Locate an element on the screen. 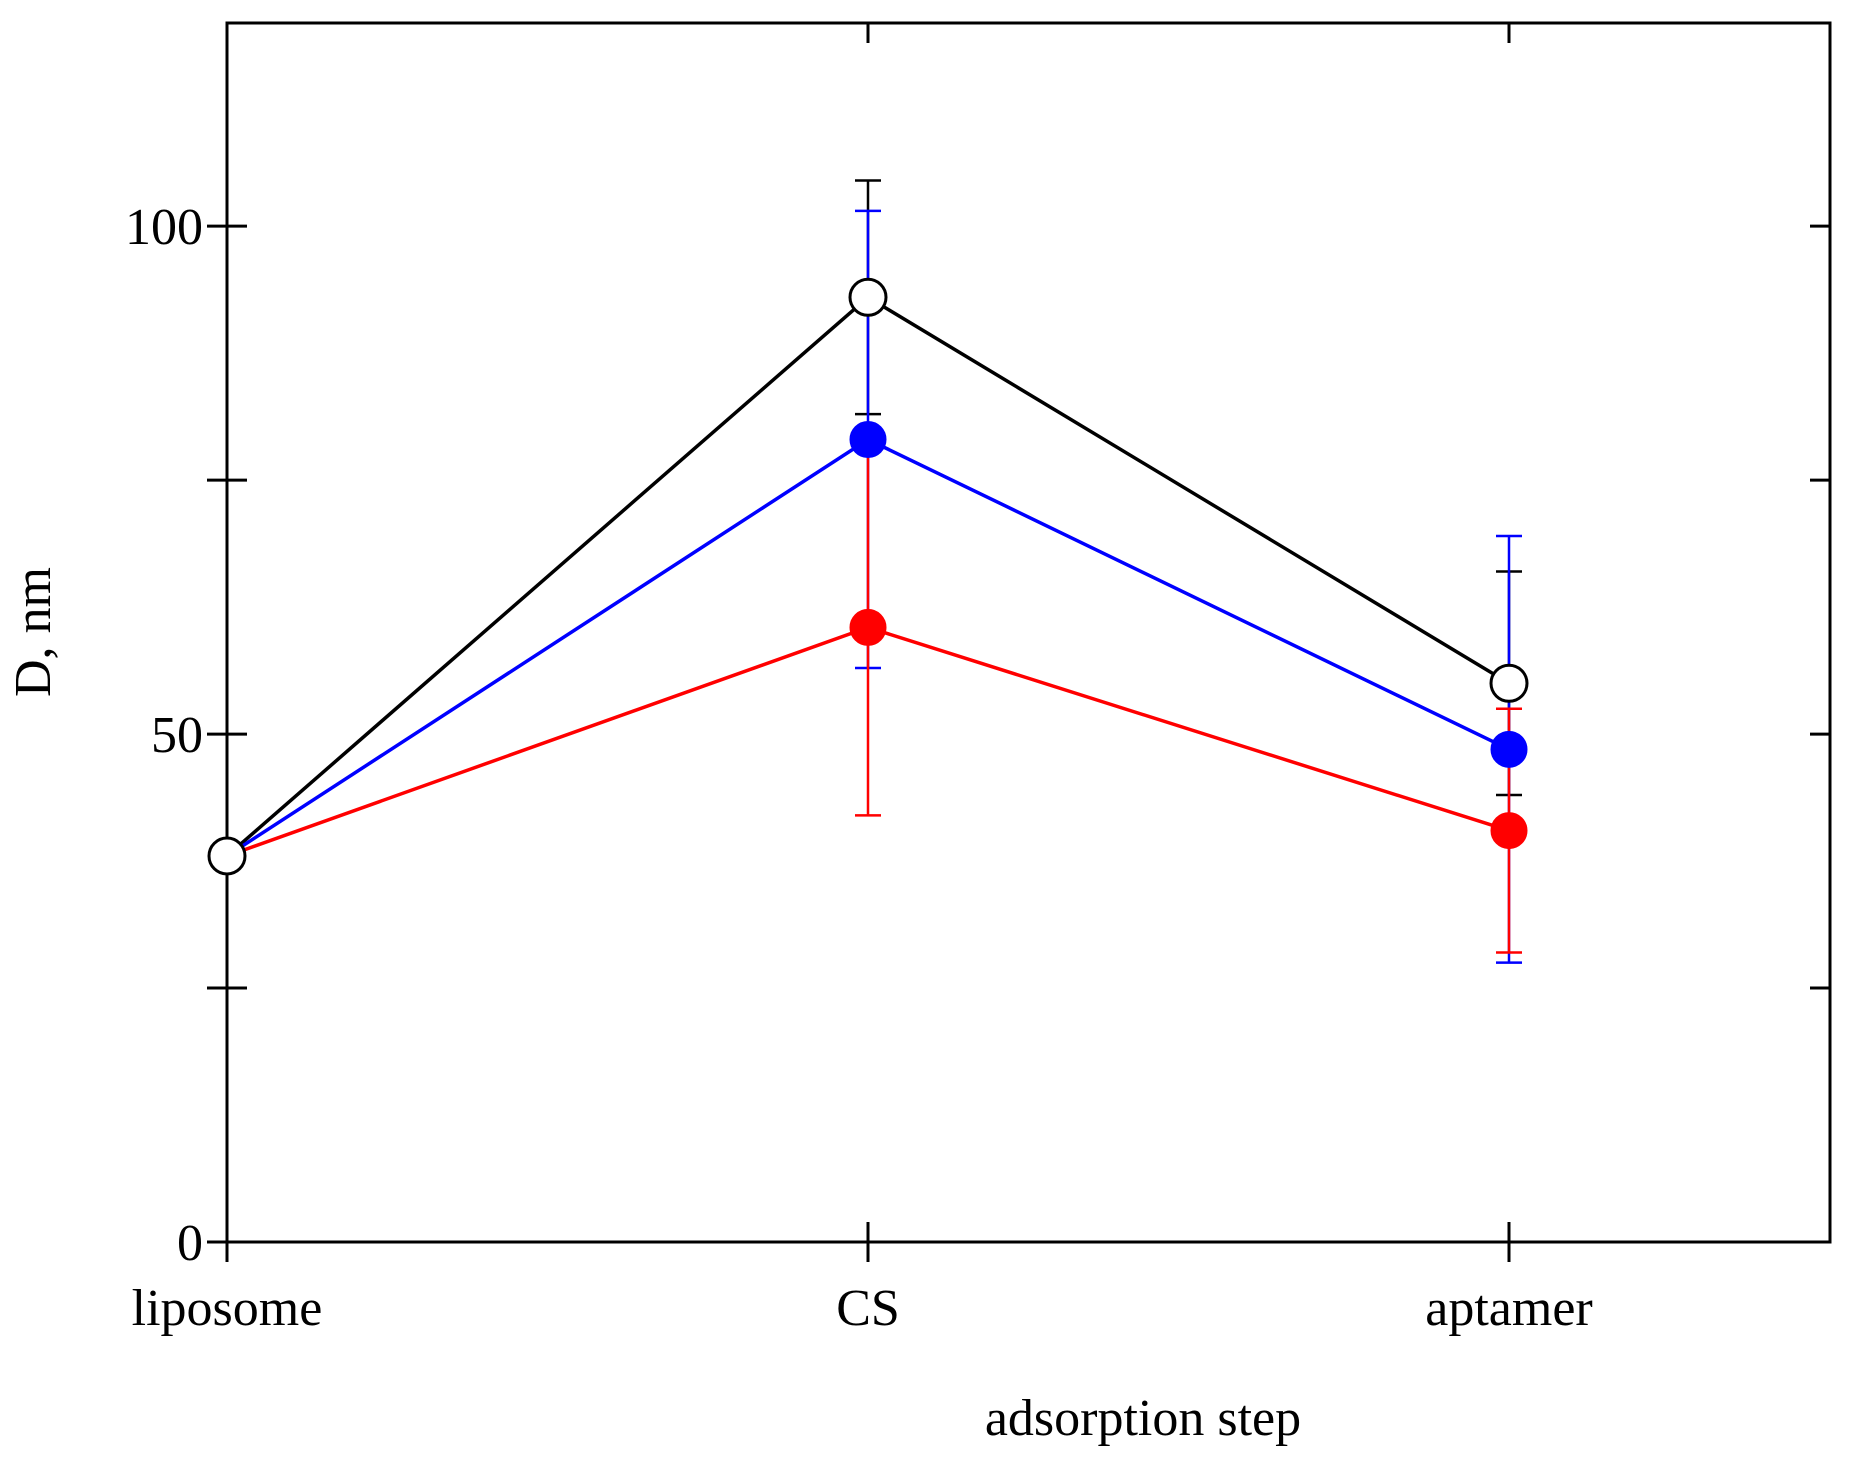  x-axis-title: adsorption step is located at coordinates (1143, 1418).